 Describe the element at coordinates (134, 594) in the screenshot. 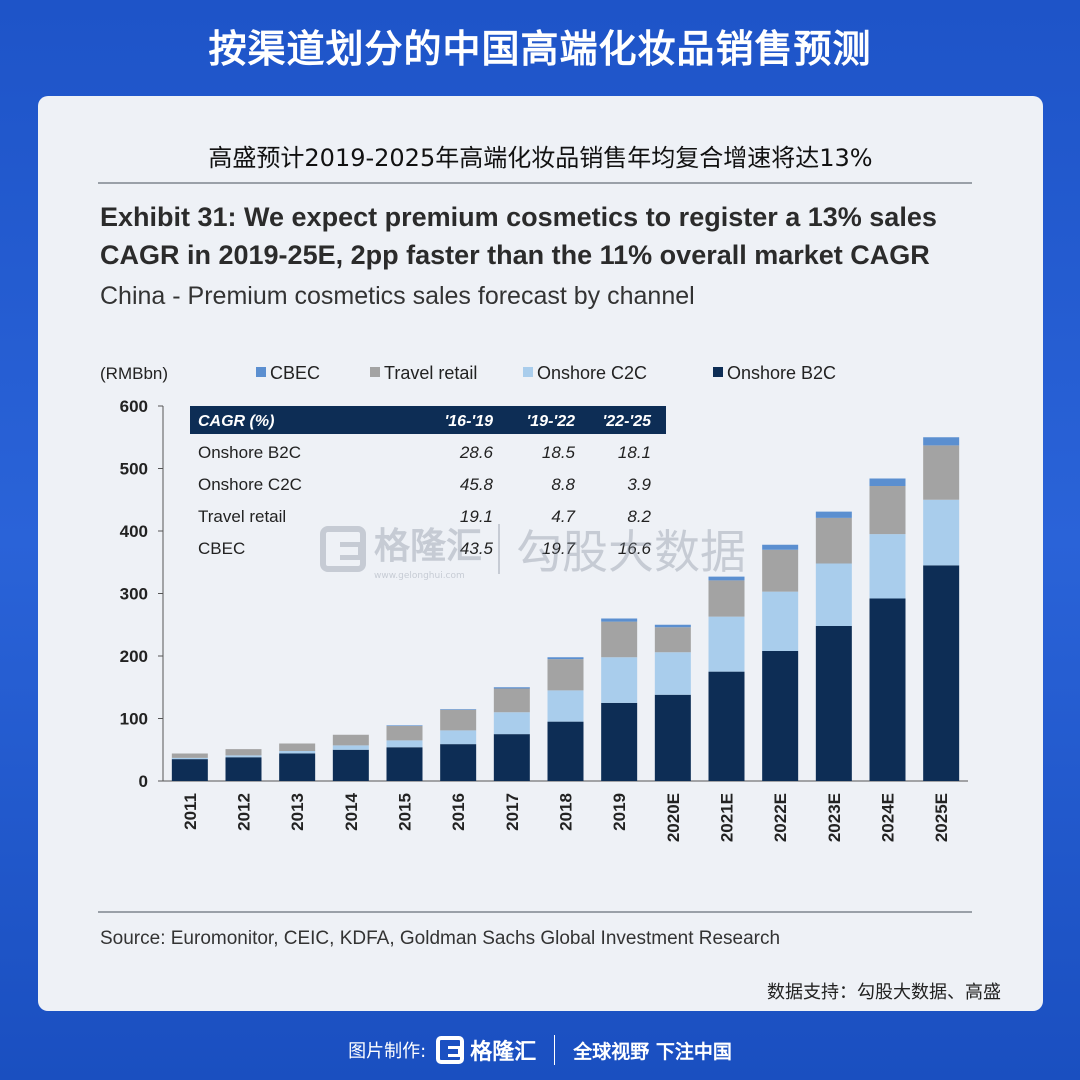

I see `y-tick-label: 300` at that location.